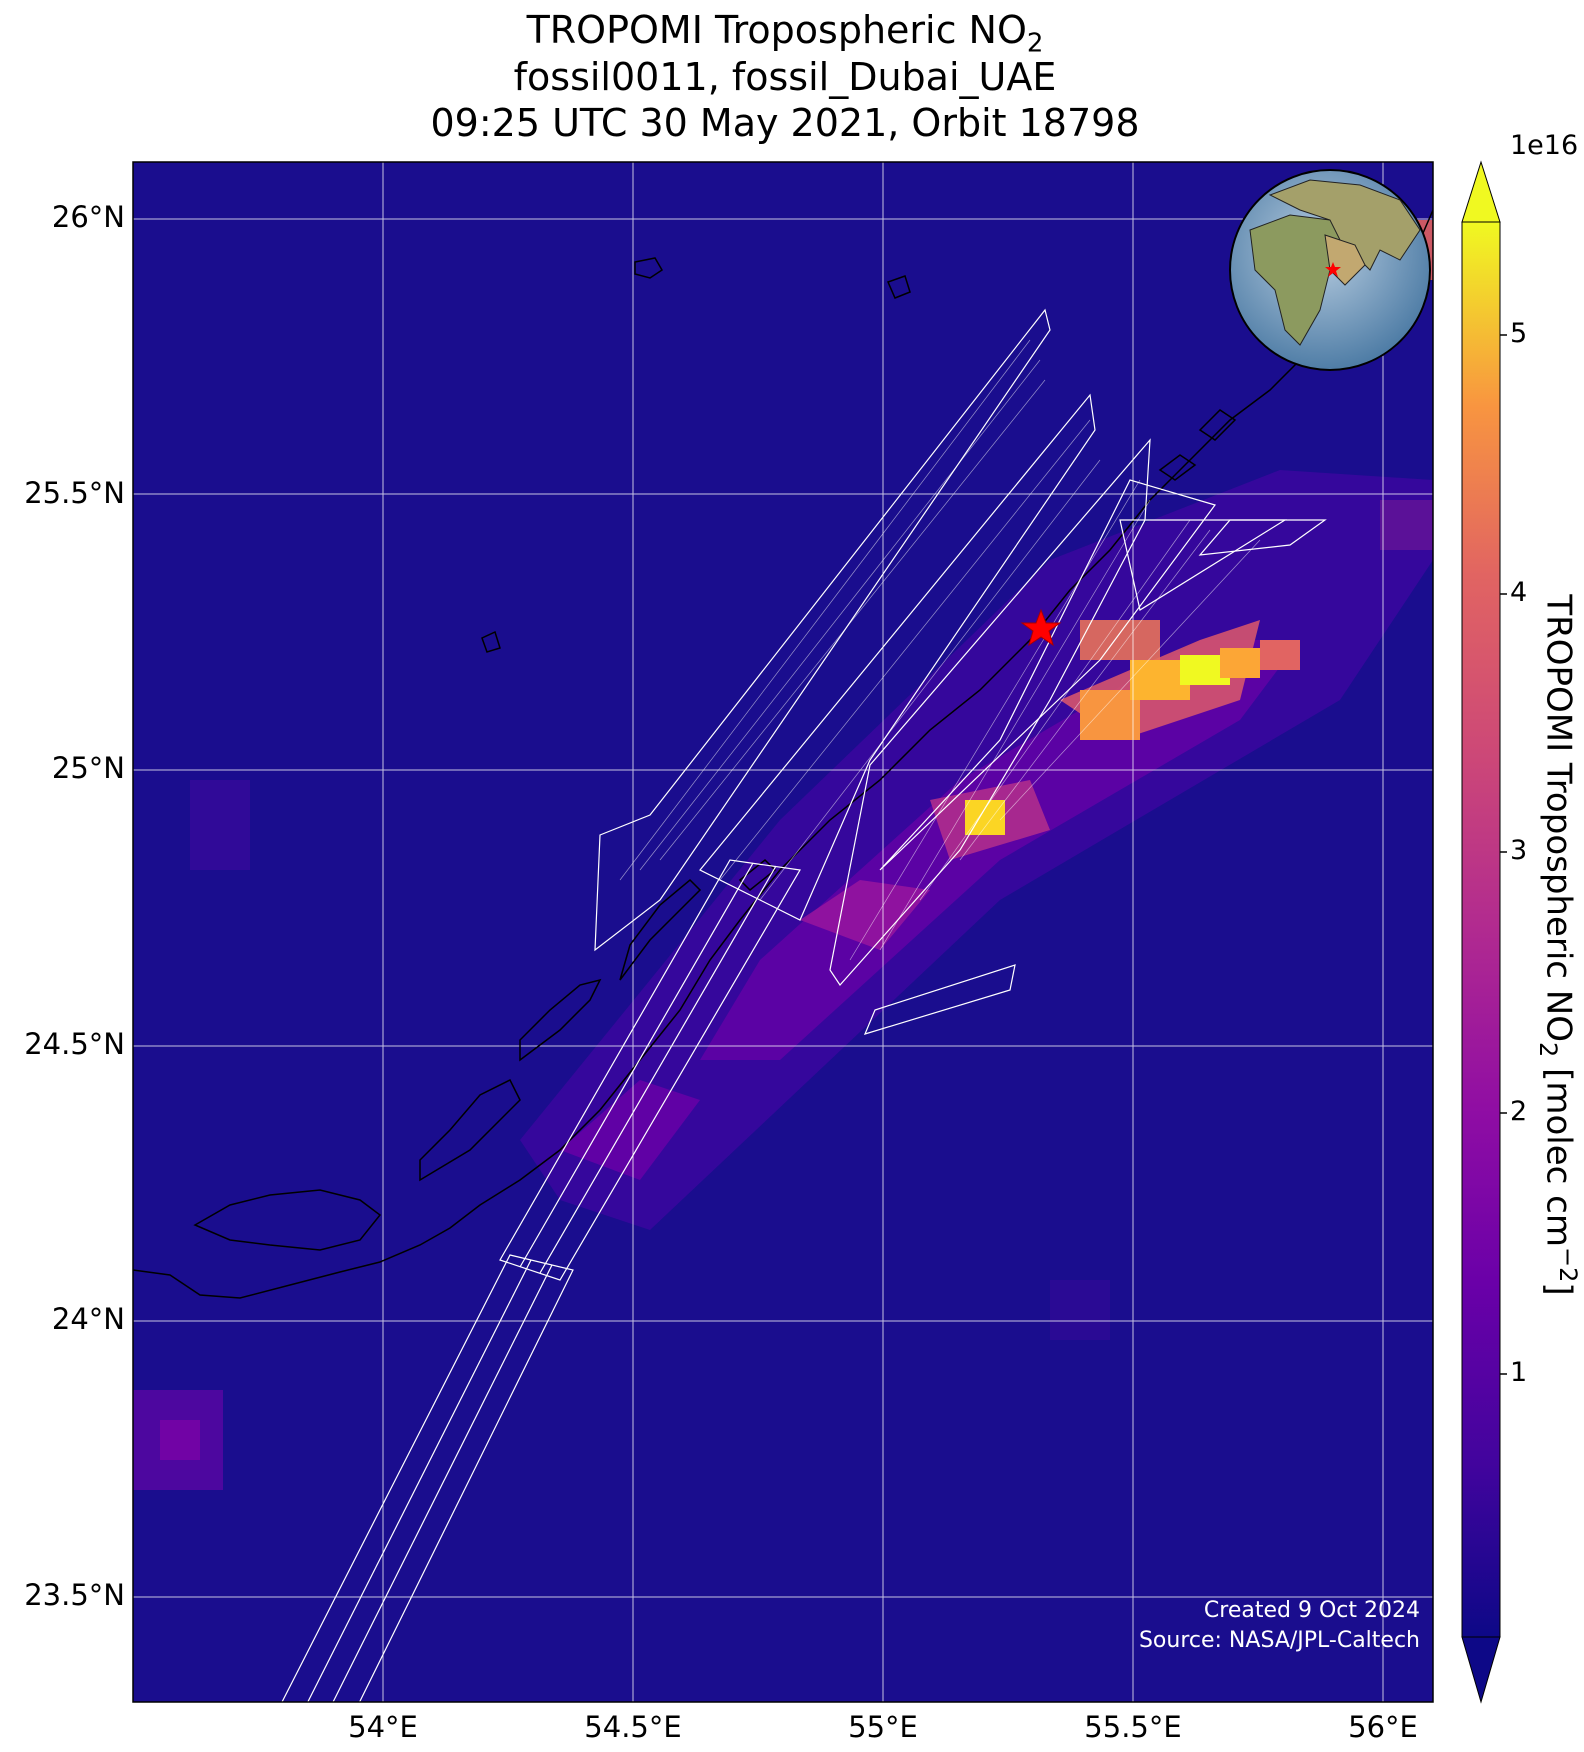 The image size is (1584, 1752). Describe the element at coordinates (1519, 592) in the screenshot. I see `colorbar-tick-4: 4` at that location.